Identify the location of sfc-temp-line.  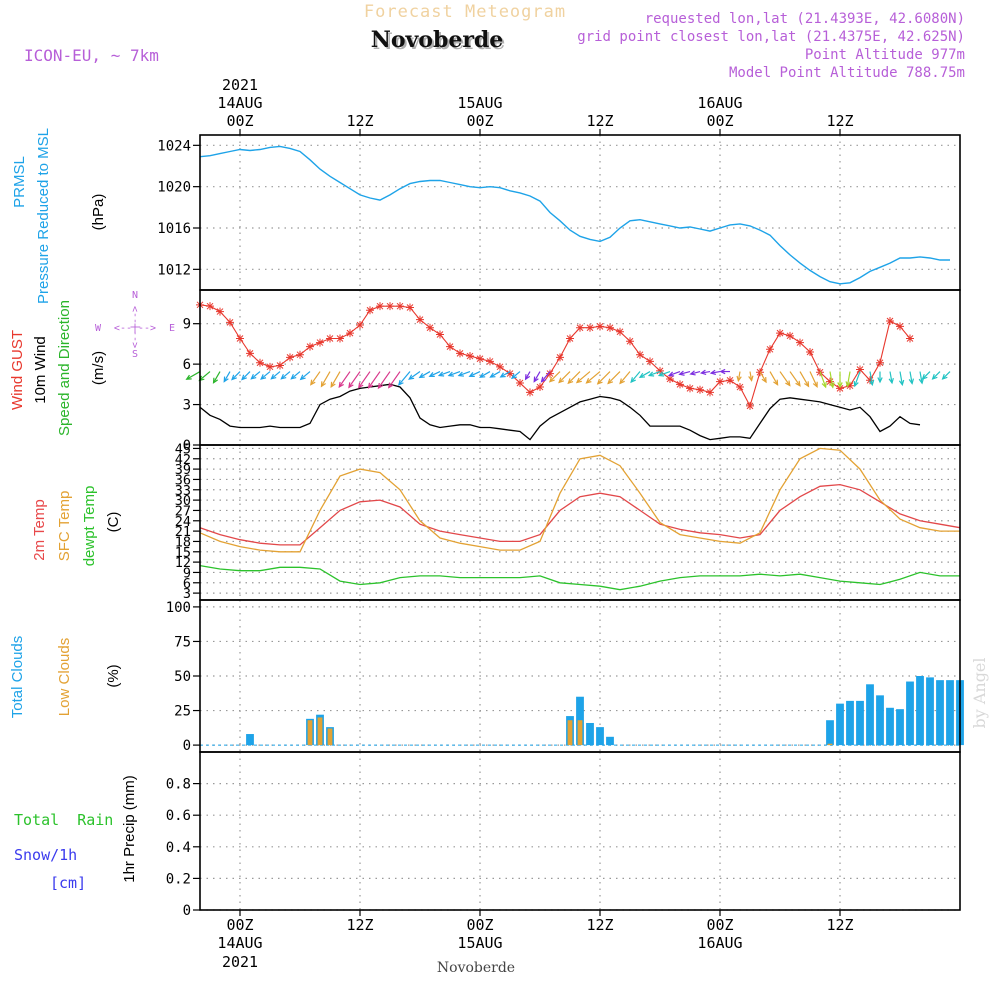
(579, 500).